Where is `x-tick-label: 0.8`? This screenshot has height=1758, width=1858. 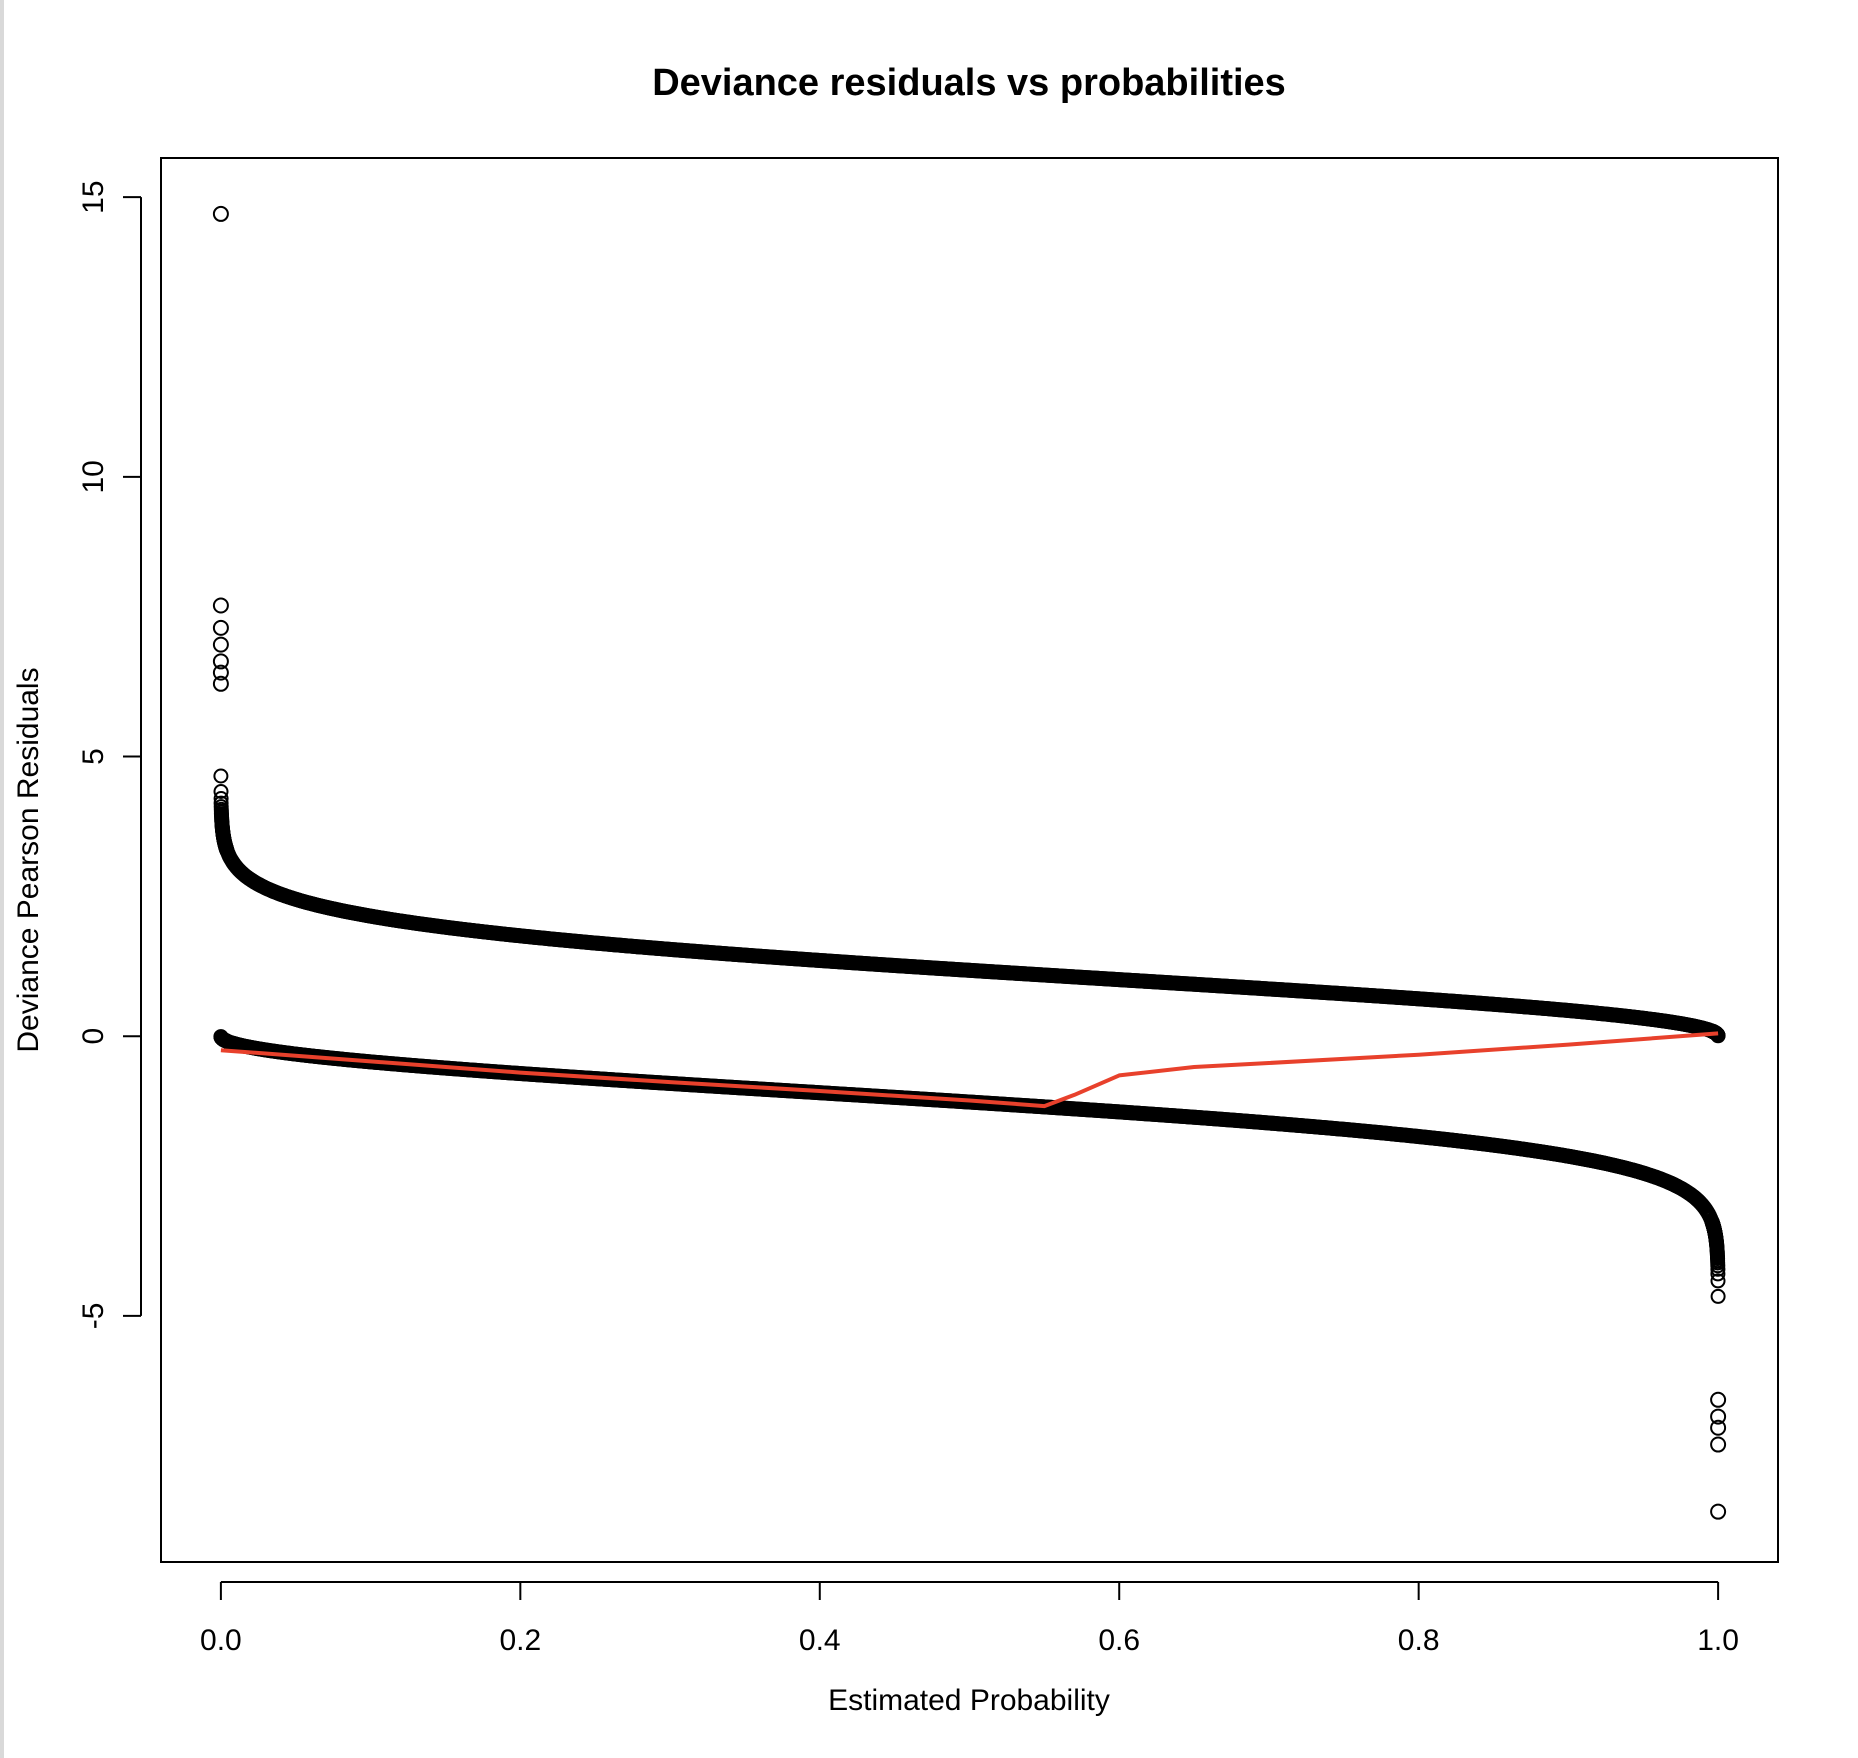 x-tick-label: 0.8 is located at coordinates (1419, 1640).